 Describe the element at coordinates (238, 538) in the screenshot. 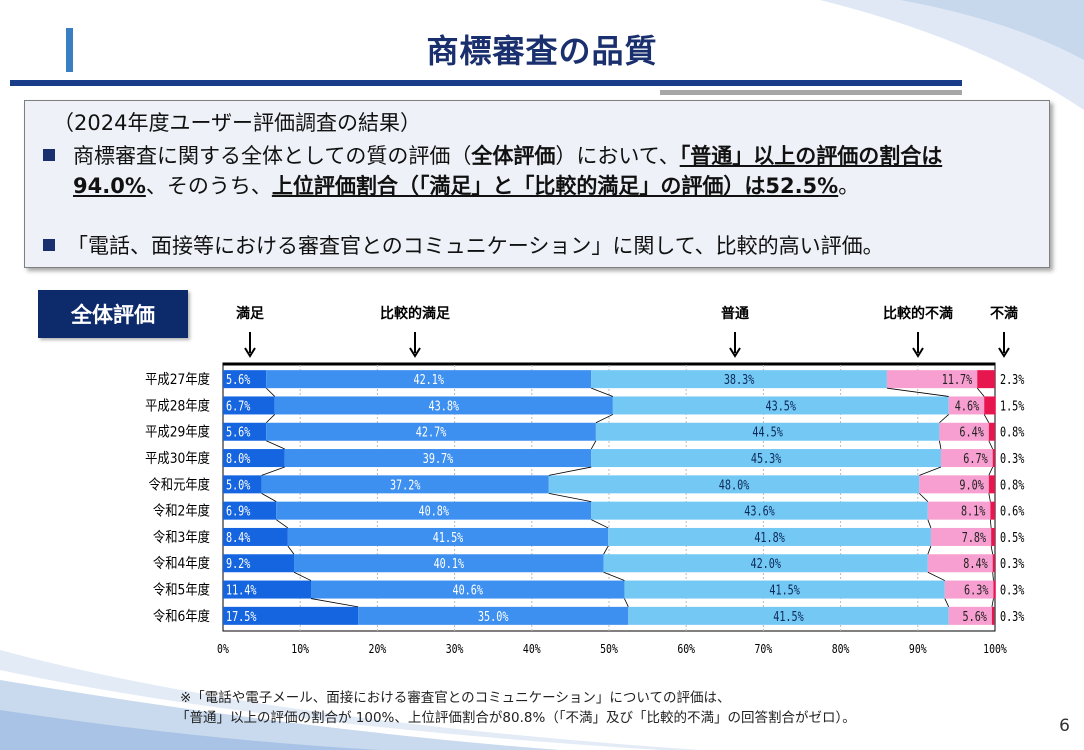

I see `data-label: 8.4%` at that location.